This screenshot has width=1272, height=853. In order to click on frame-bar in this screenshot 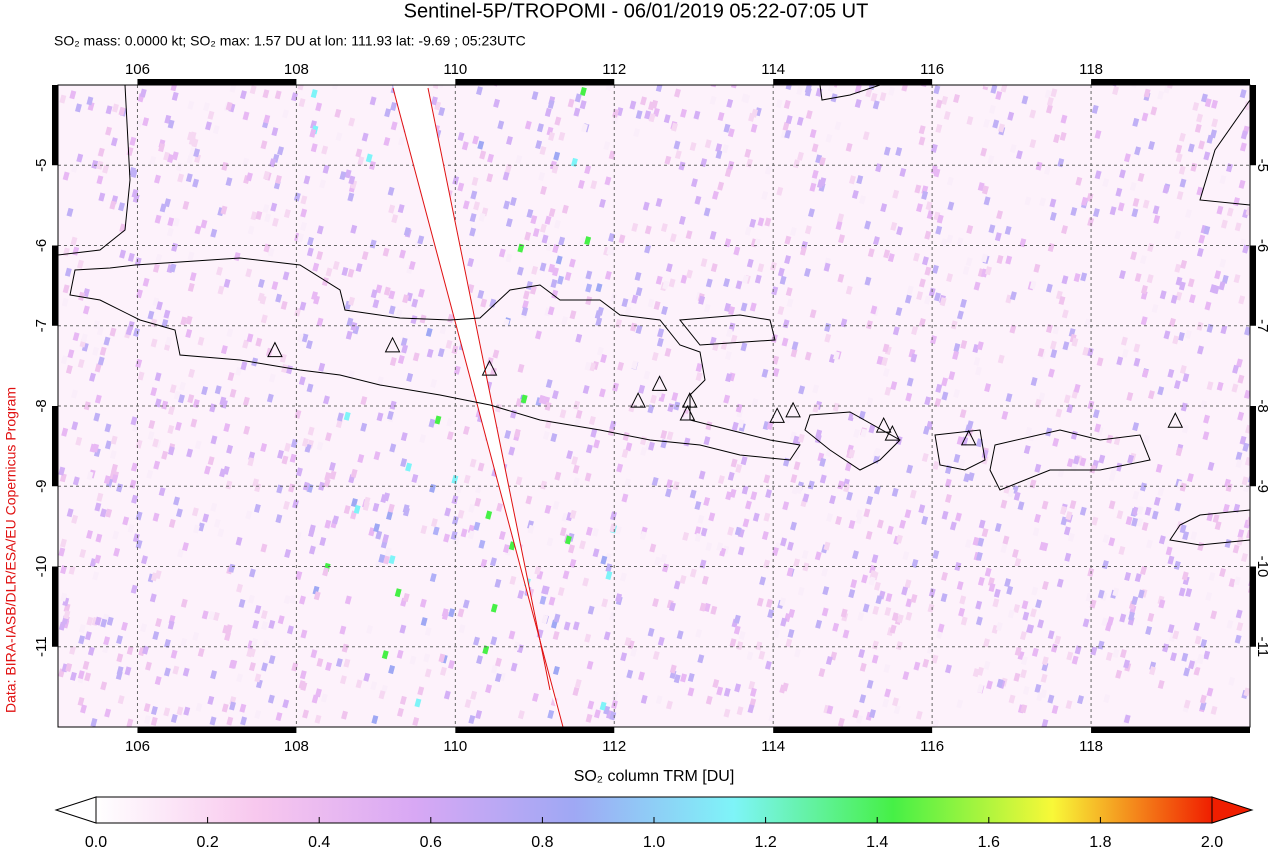, I will do `click(1253, 446)`.